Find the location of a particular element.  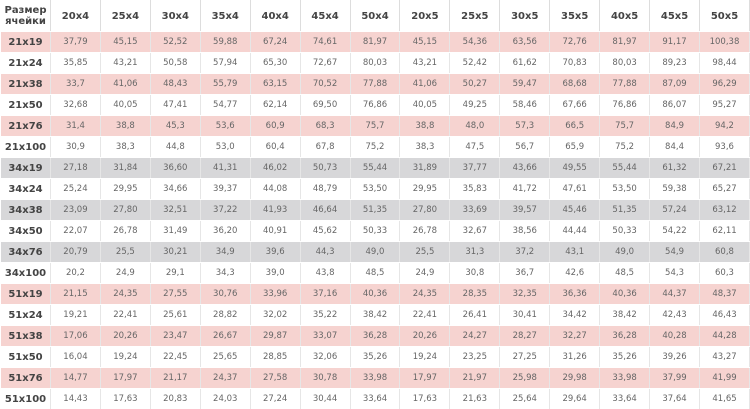

table-cell: 24,9 is located at coordinates (125, 273).